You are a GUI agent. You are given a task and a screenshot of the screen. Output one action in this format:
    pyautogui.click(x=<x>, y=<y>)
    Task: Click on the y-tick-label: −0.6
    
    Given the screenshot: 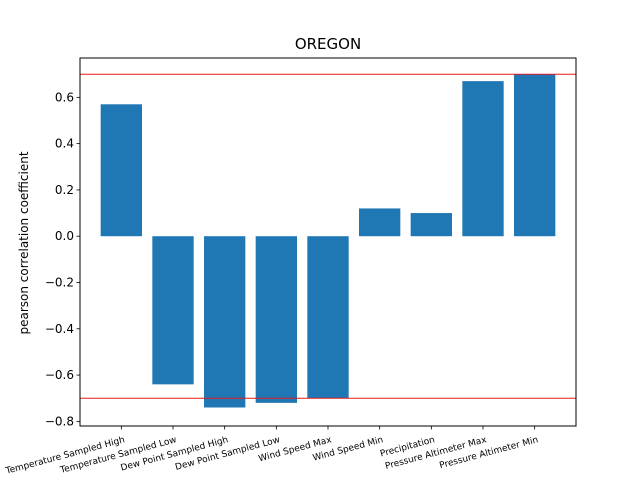 What is the action you would take?
    pyautogui.click(x=59, y=375)
    